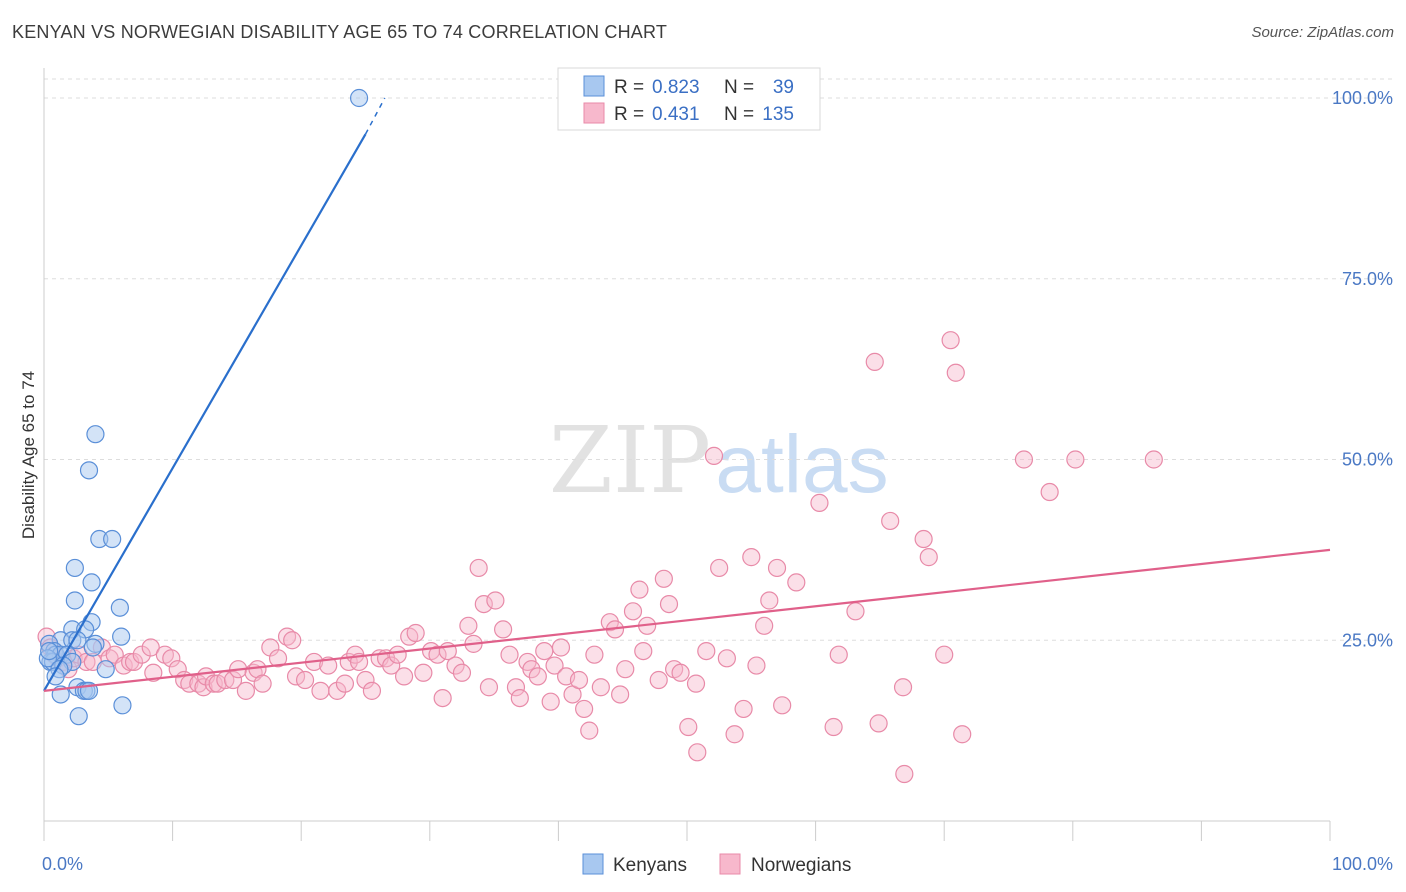  Describe the element at coordinates (594, 86) in the screenshot. I see `stats-kenyans-swatch` at that location.